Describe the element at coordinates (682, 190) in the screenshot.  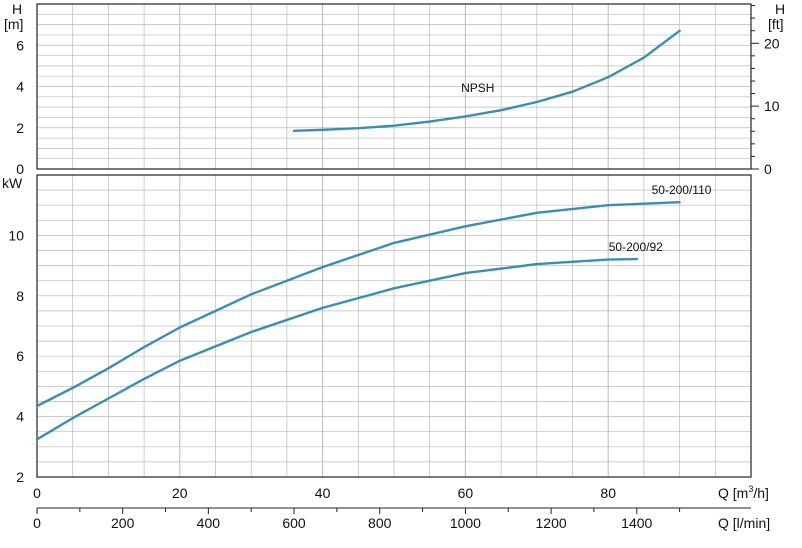
I see `curve-label-50-200-110: 50-200/110` at that location.